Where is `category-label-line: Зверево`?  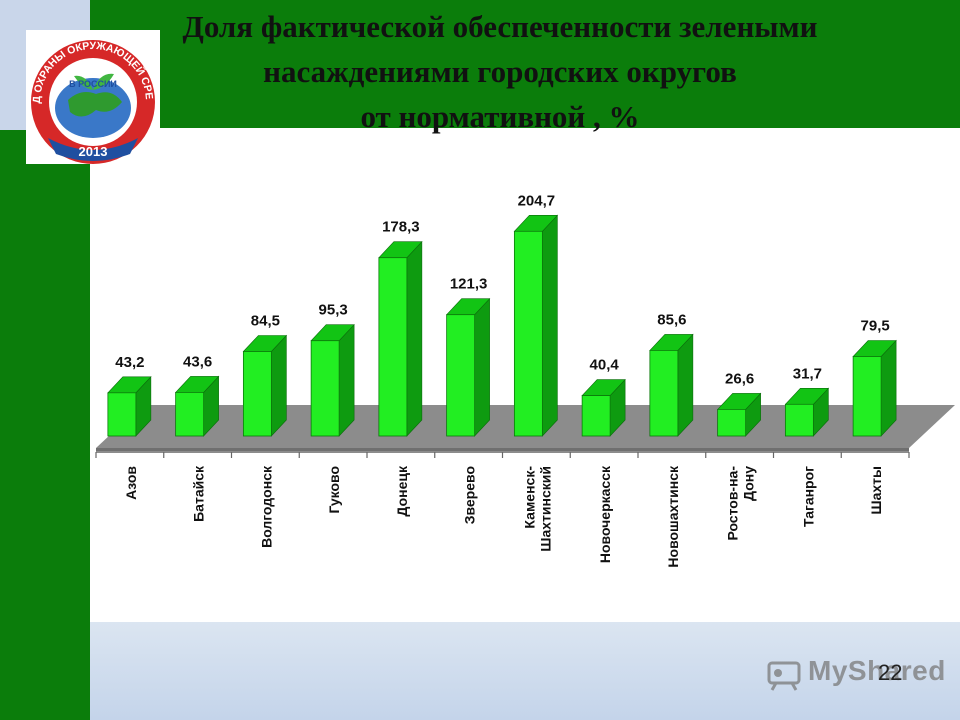
category-label-line: Зверево is located at coordinates (470, 495).